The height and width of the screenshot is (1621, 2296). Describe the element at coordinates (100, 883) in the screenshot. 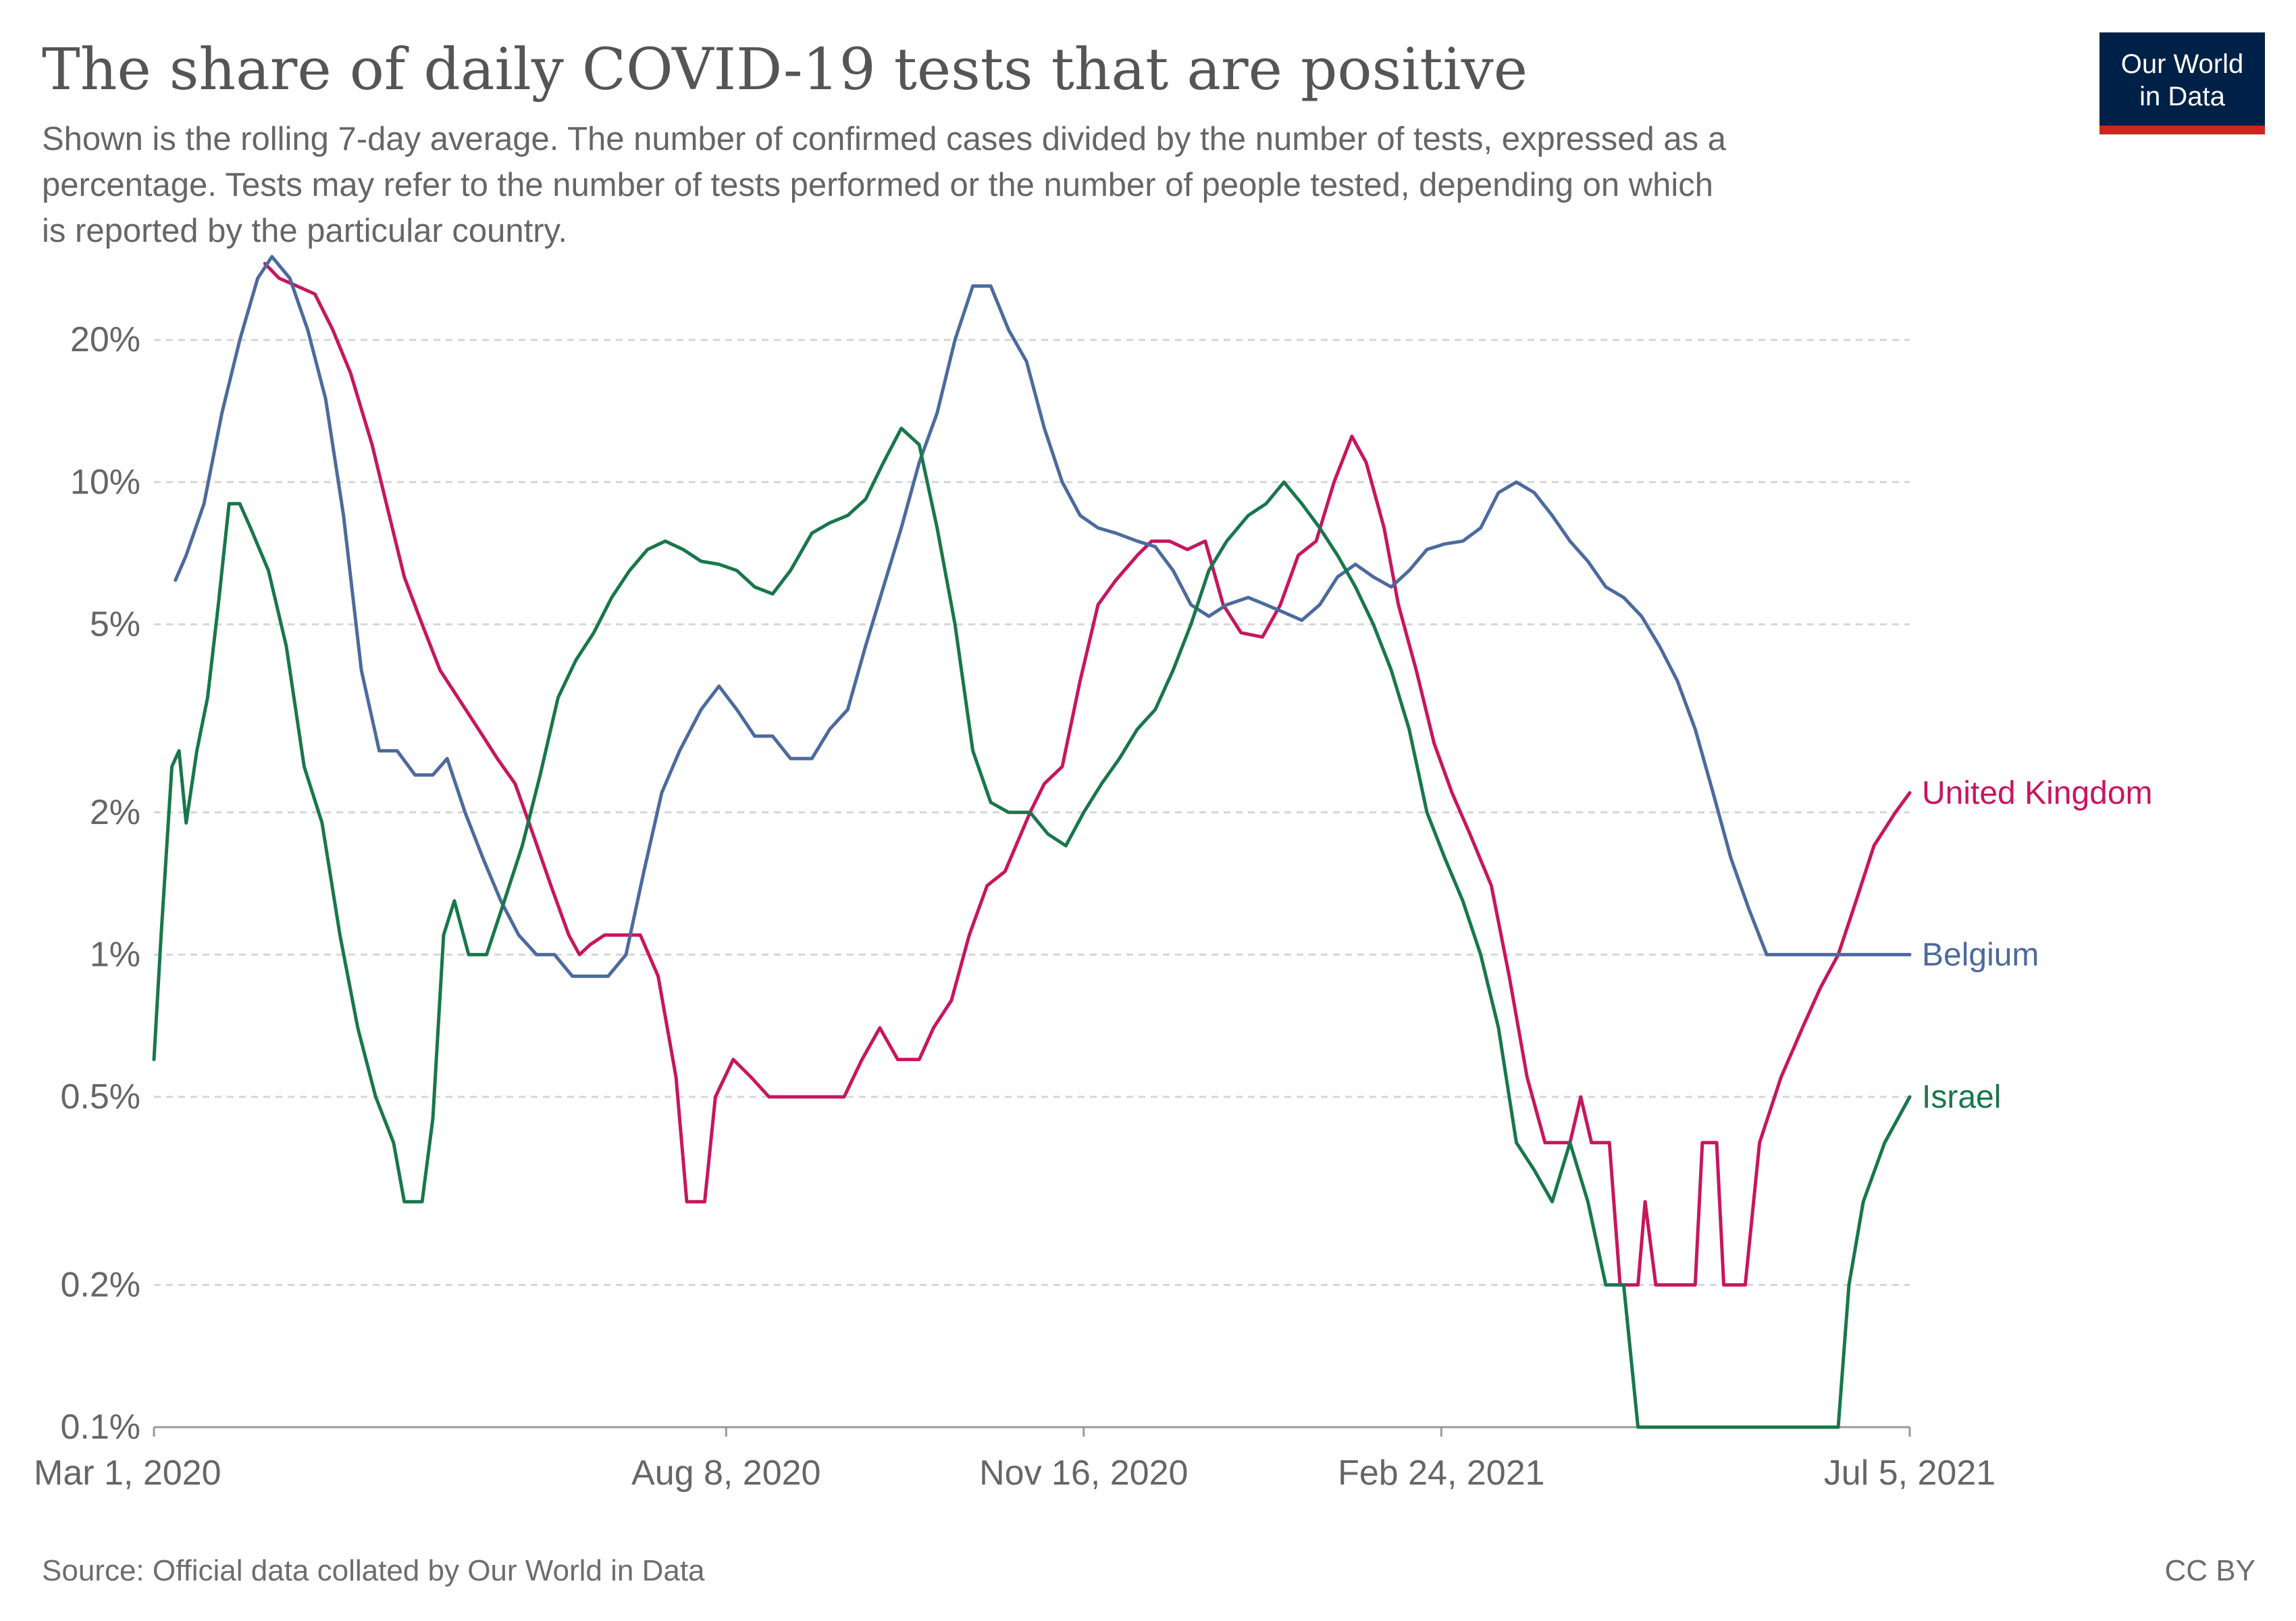

I see `y-tick-labels: 0.1% 0.2% 0.5% 1% 2% 5% 10% 20%` at that location.